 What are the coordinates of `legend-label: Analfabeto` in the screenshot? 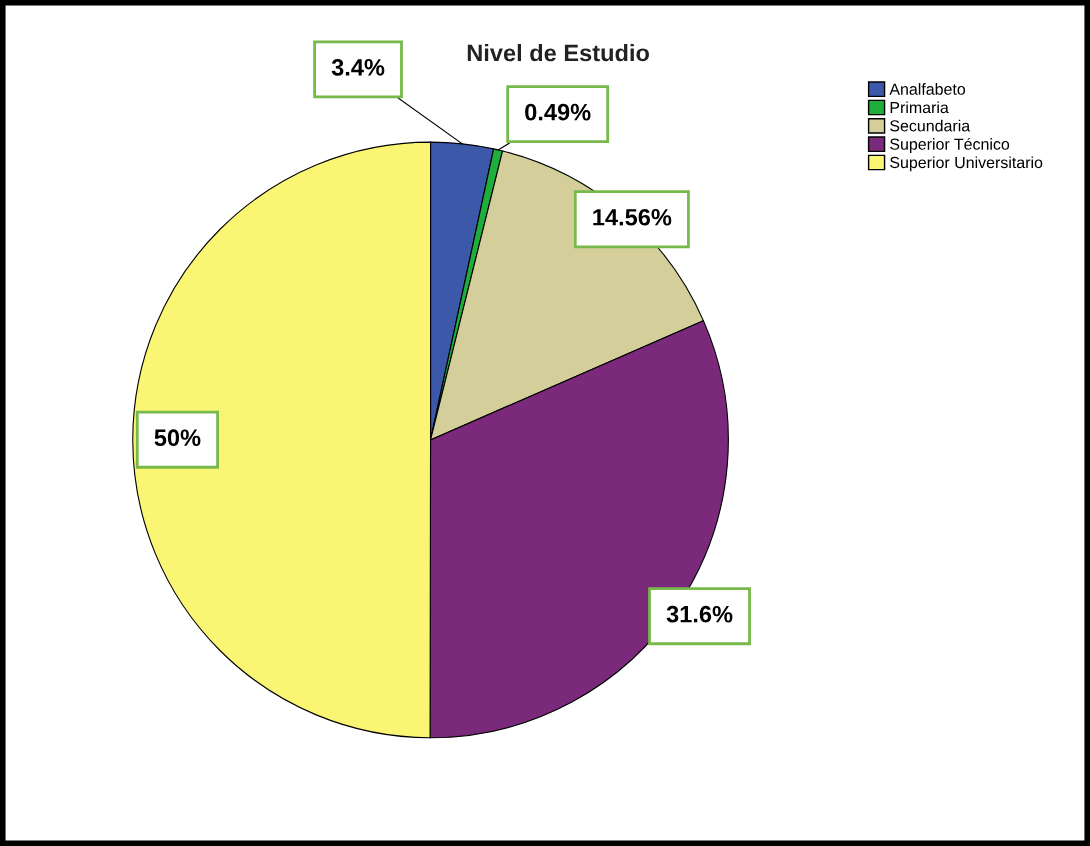 It's located at (927, 89).